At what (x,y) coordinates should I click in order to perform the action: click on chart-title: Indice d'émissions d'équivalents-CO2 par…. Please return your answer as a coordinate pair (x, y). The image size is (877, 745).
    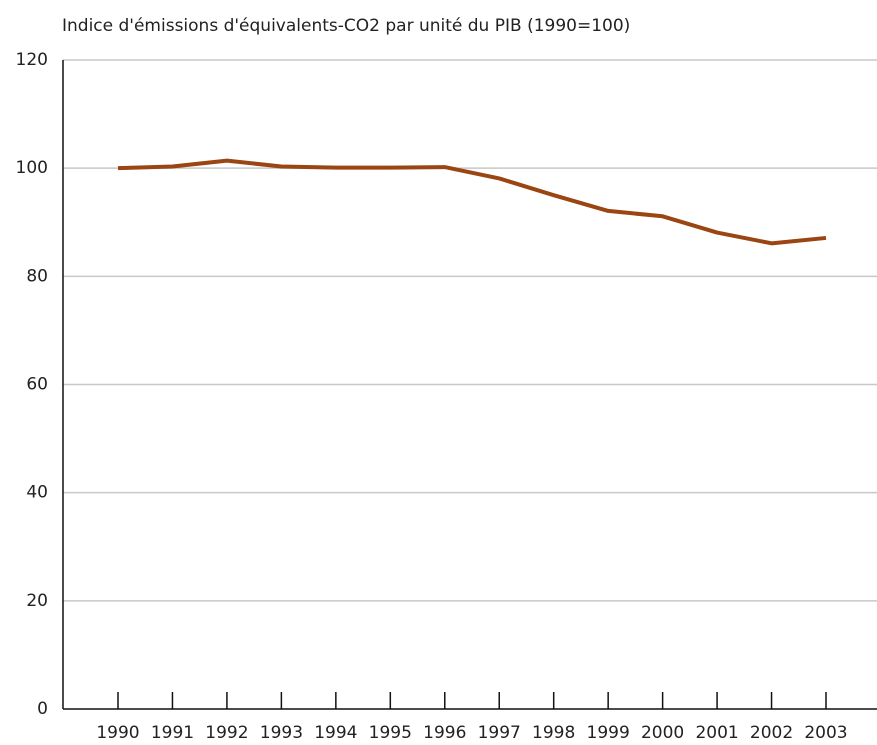
    Looking at the image, I should click on (346, 26).